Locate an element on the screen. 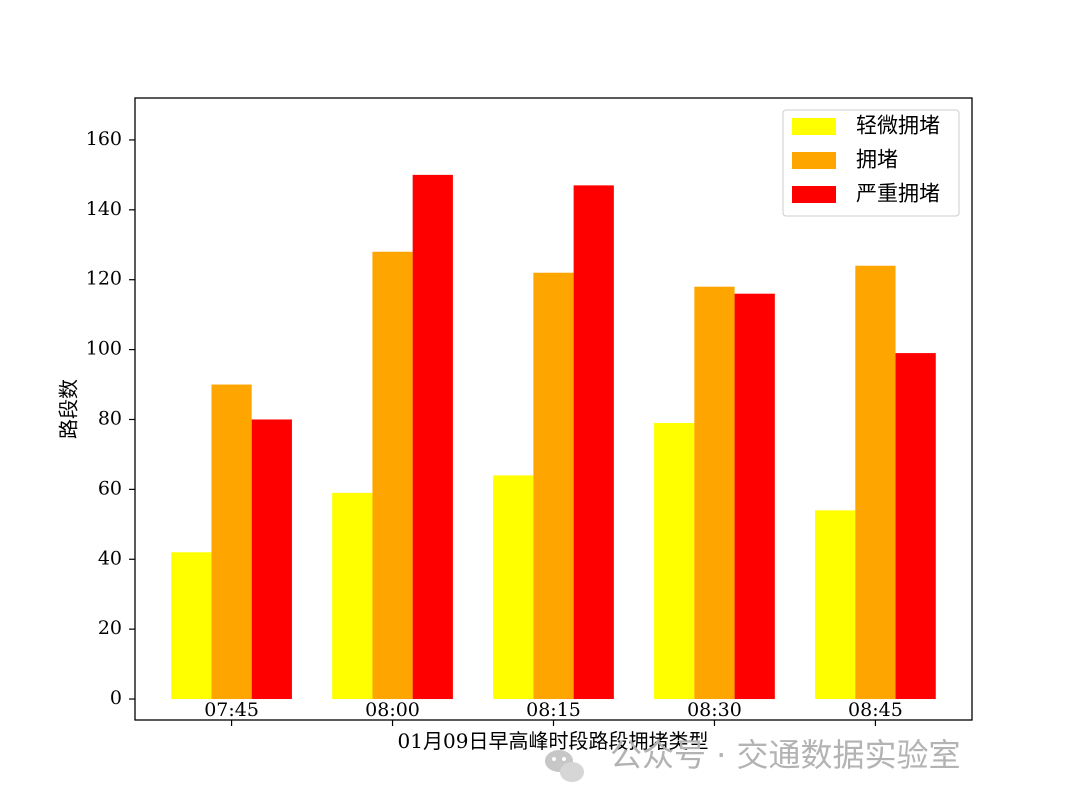 This screenshot has height=810, width=1080. watermark-text: 公众号 · 交通数据实验室 is located at coordinates (785, 755).